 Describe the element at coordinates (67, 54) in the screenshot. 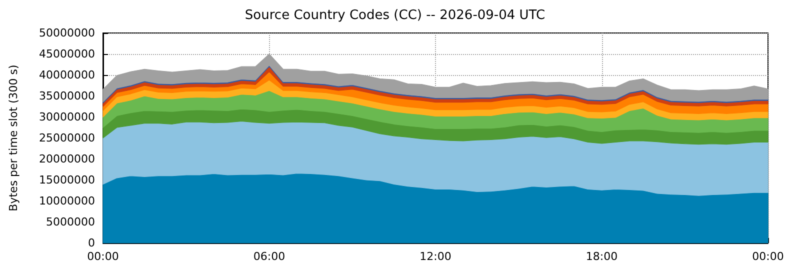

I see `y-tick-label: 45000000` at that location.